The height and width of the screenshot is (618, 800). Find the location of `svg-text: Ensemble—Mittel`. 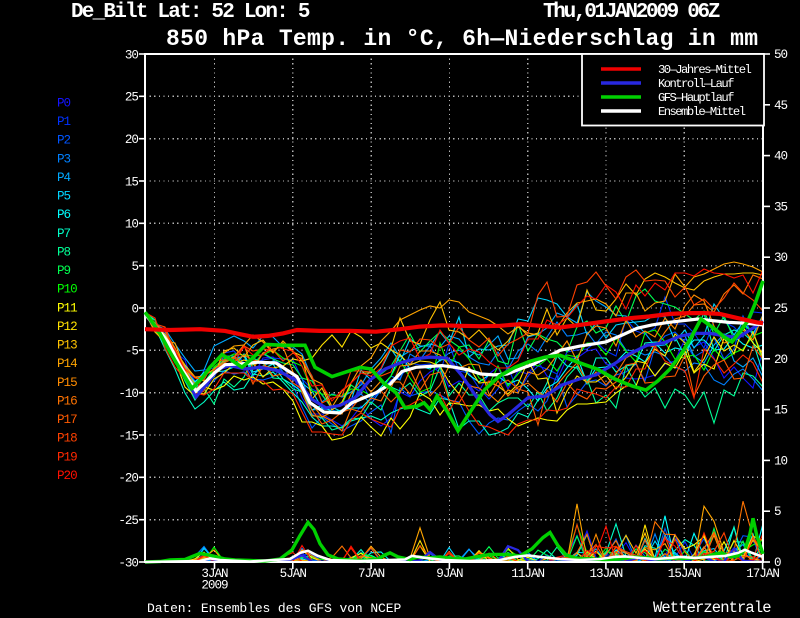

svg-text: Ensemble—Mittel is located at coordinates (702, 112).